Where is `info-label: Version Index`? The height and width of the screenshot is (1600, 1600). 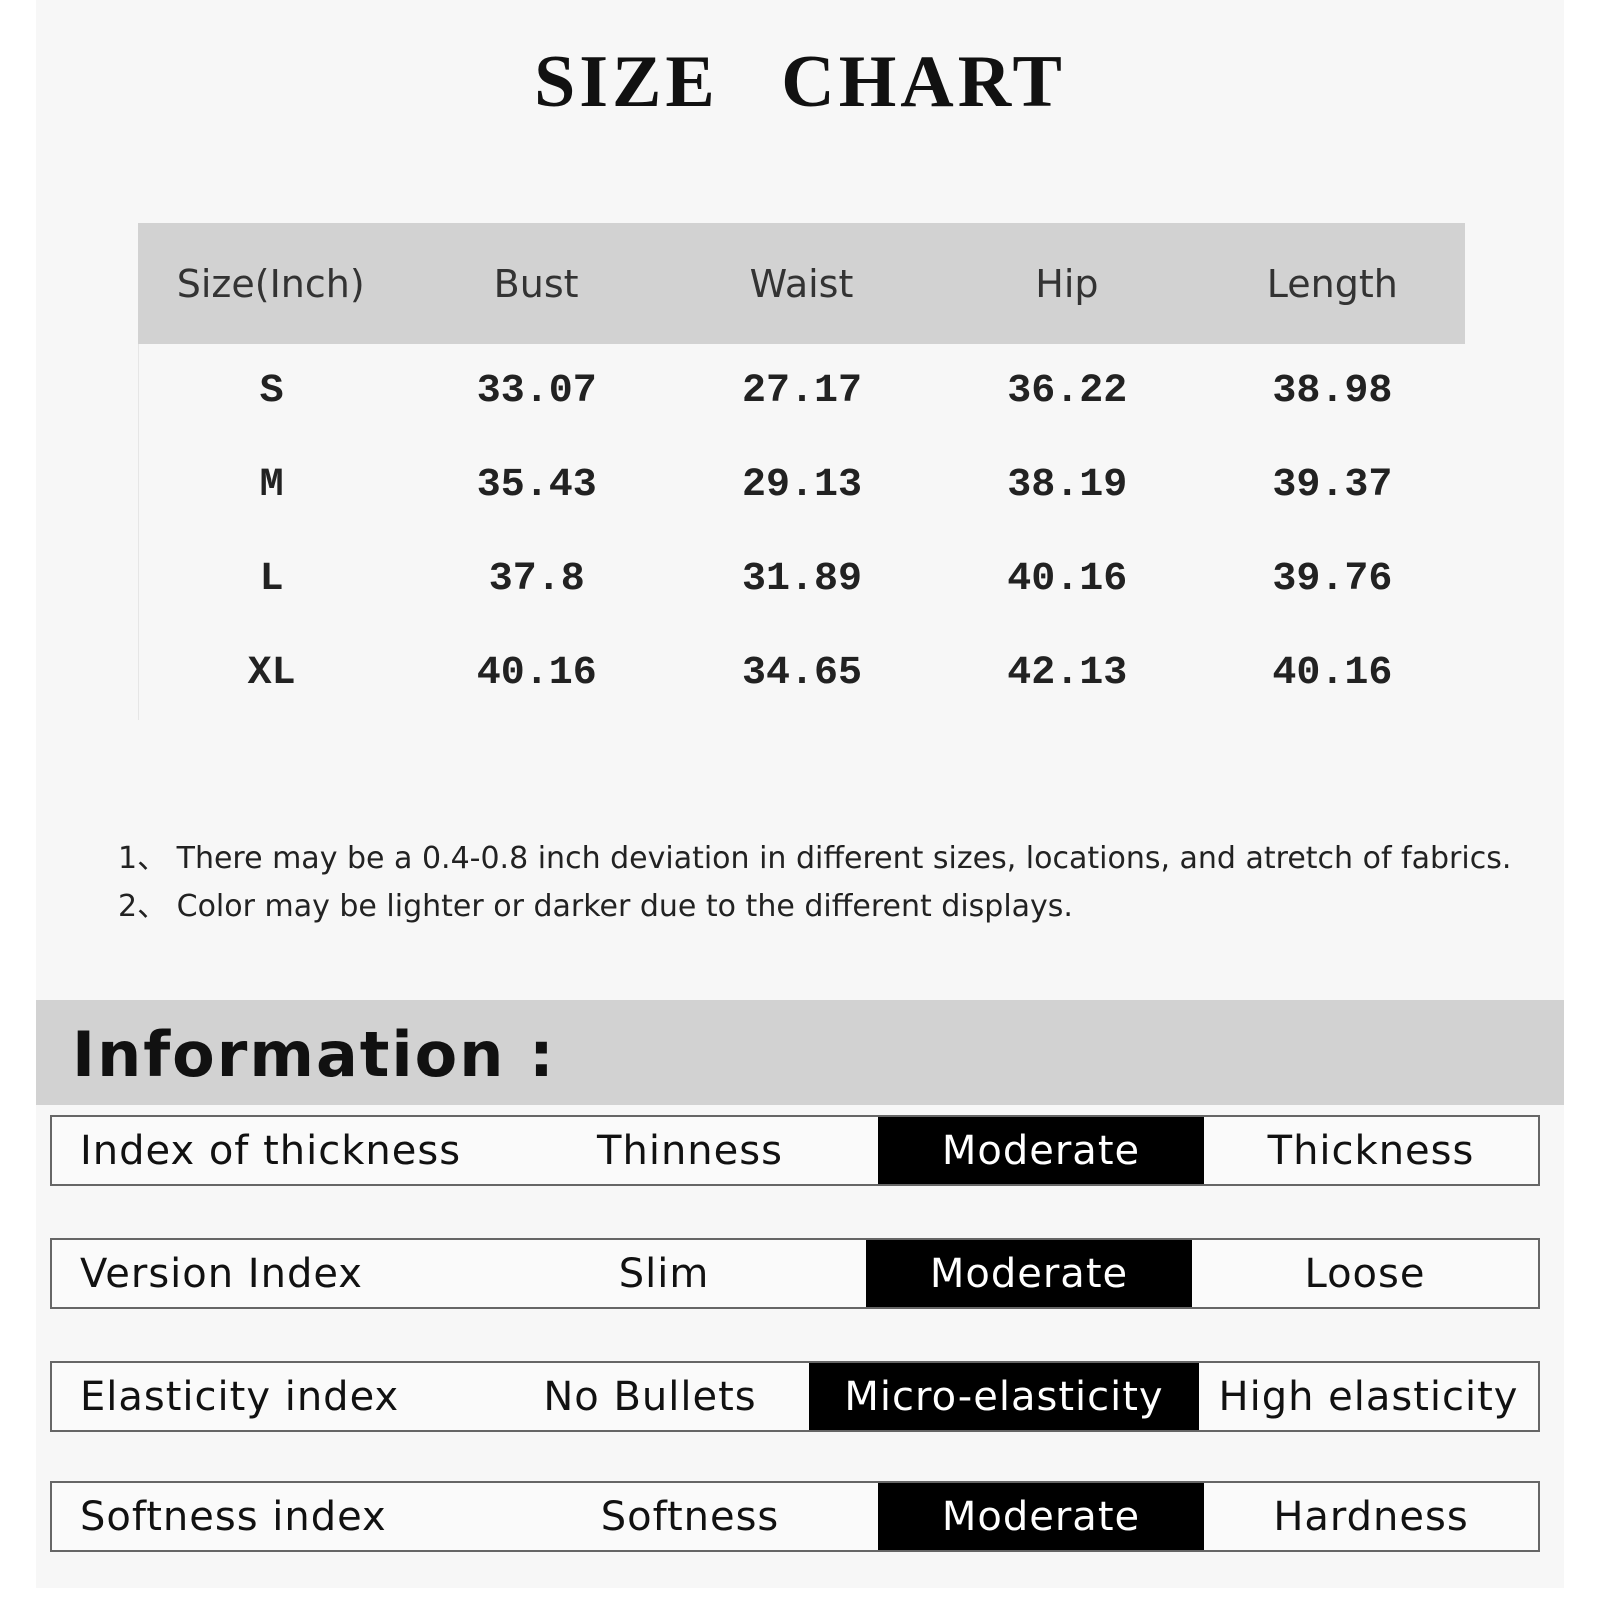
info-label: Version Index is located at coordinates (221, 1273).